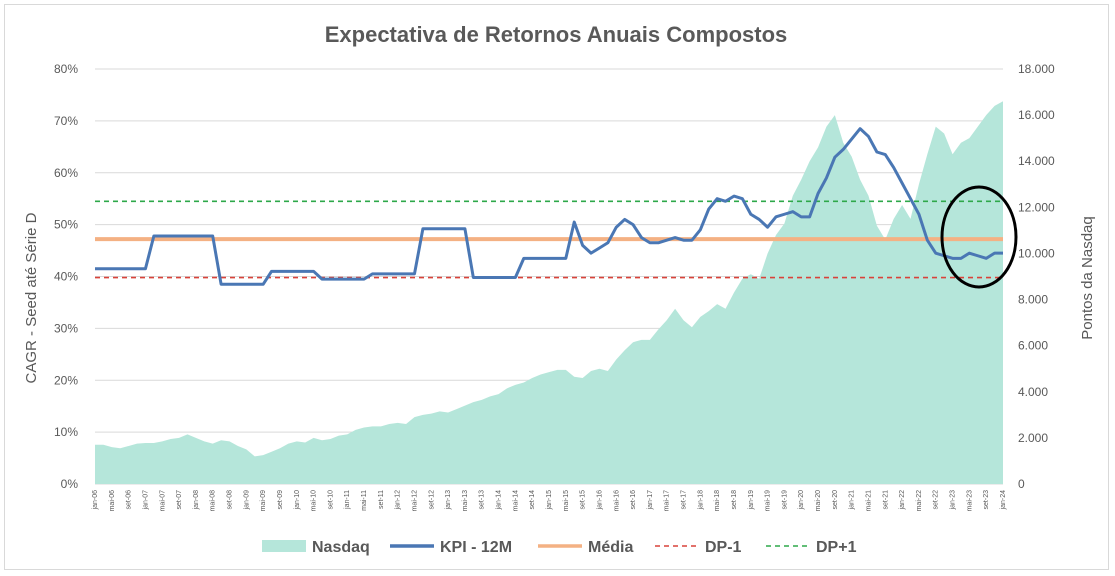  What do you see at coordinates (476, 547) in the screenshot?
I see `legend-label: KPI - 12M` at bounding box center [476, 547].